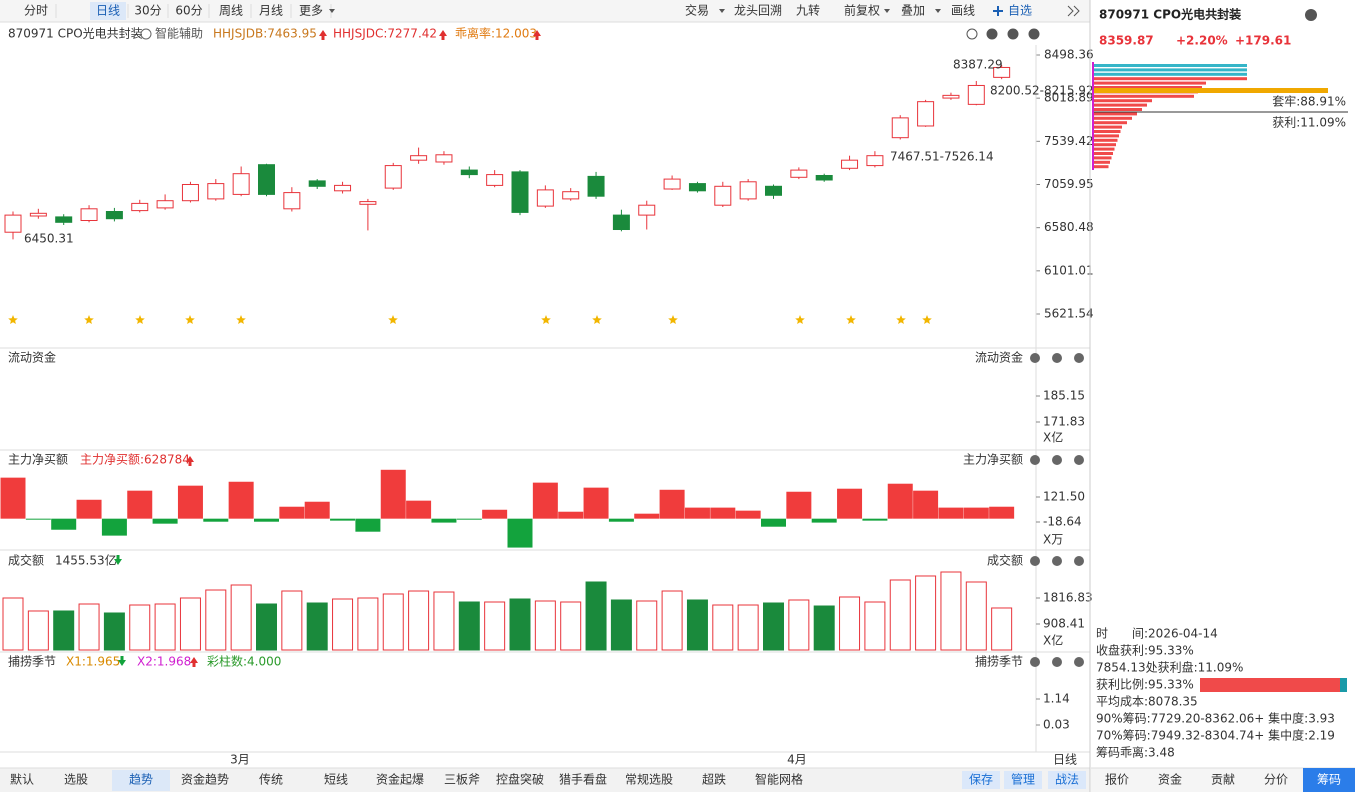 Image resolution: width=1355 pixels, height=792 pixels. I want to click on info-icon, so click(1311, 15).